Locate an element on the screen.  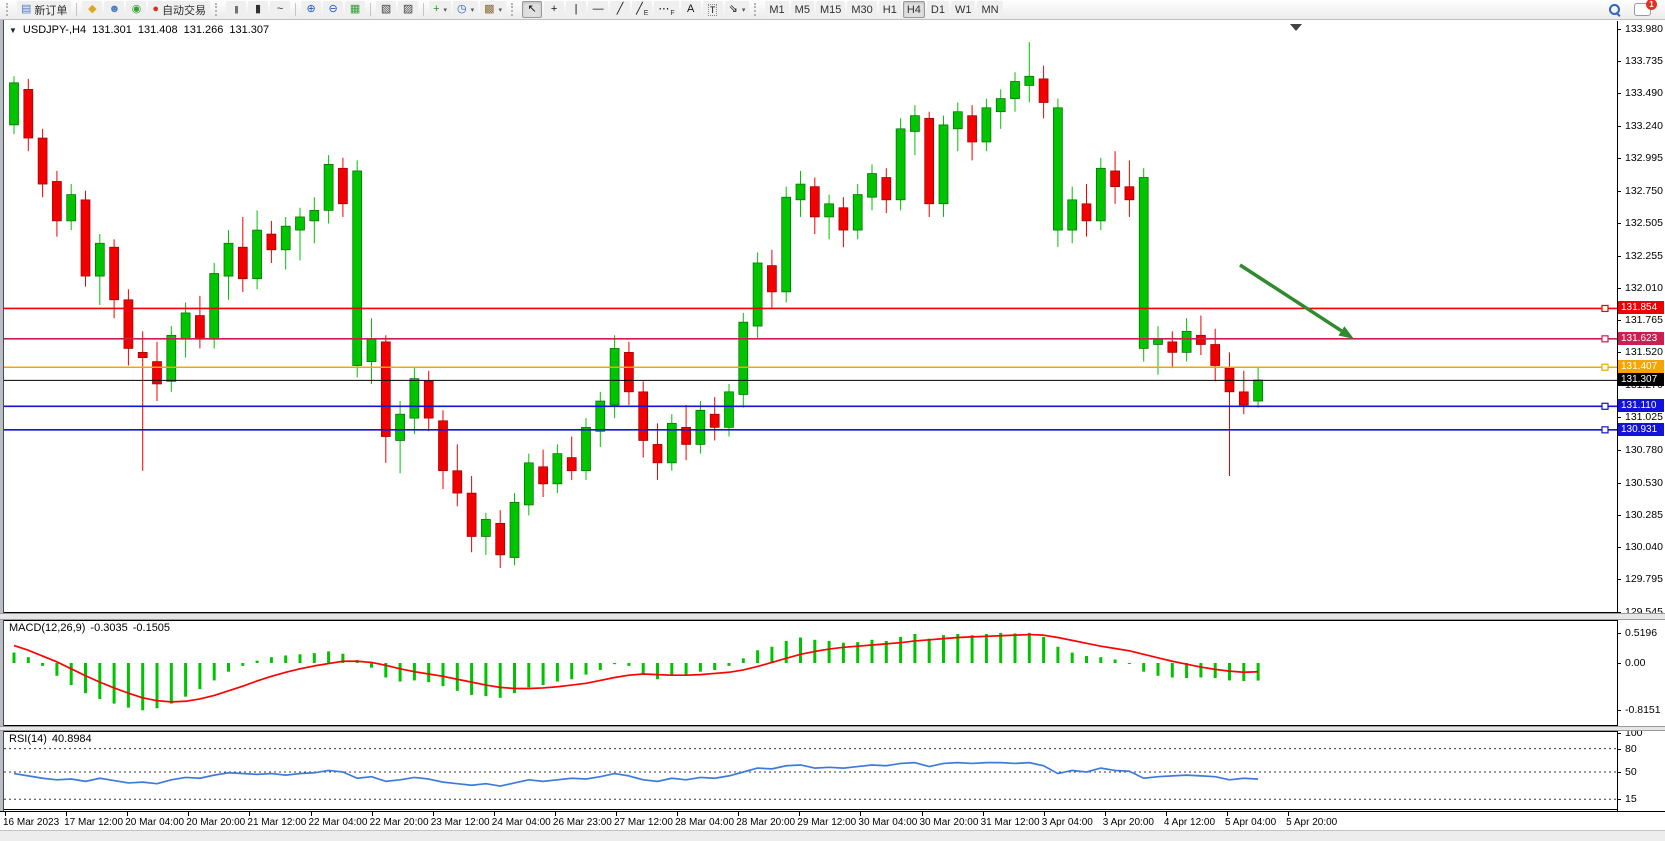
pivot-line-handle is located at coordinates (1605, 367).